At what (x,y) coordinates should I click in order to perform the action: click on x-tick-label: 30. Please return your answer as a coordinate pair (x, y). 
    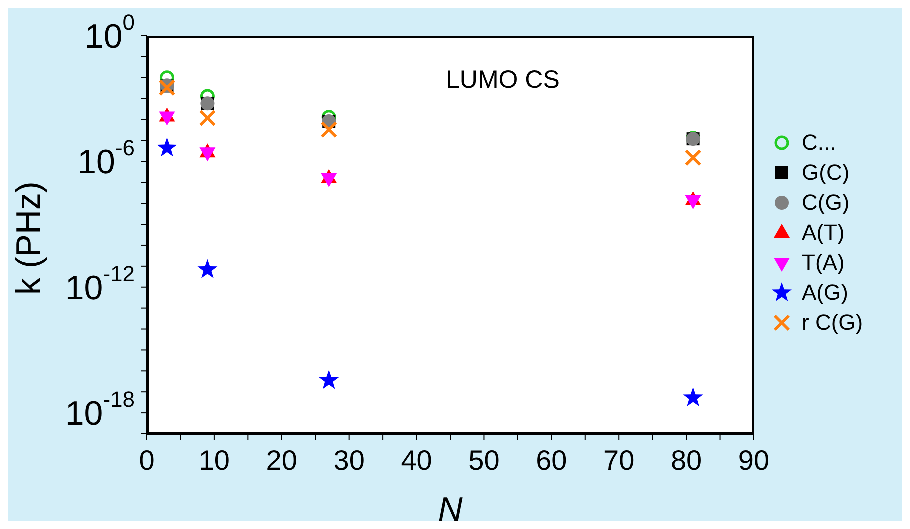
    Looking at the image, I should click on (349, 460).